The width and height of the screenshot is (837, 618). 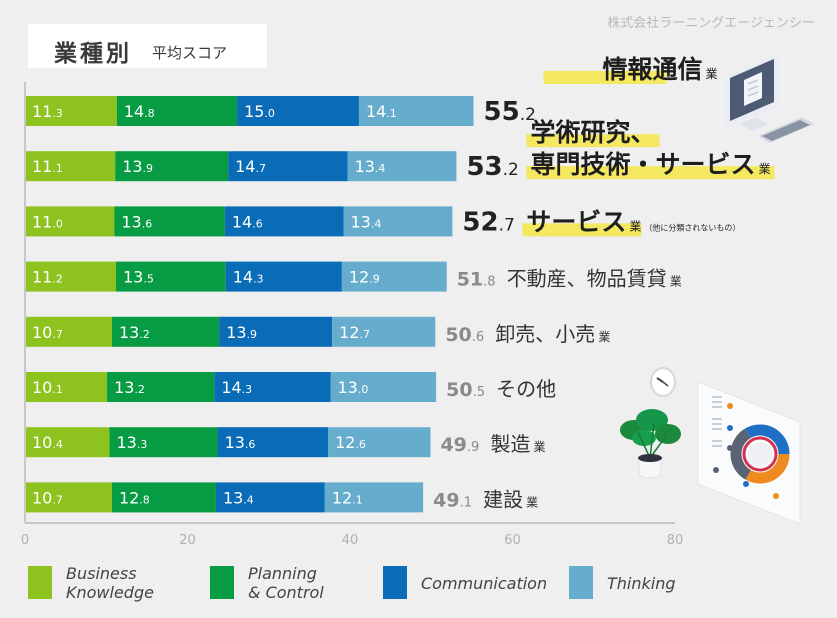 What do you see at coordinates (47, 387) in the screenshot?
I see `segment-value-label: 10.1` at bounding box center [47, 387].